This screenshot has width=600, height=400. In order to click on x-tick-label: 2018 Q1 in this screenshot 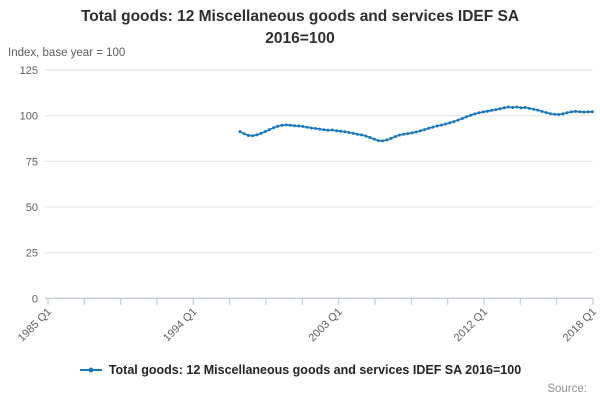, I will do `click(580, 325)`.